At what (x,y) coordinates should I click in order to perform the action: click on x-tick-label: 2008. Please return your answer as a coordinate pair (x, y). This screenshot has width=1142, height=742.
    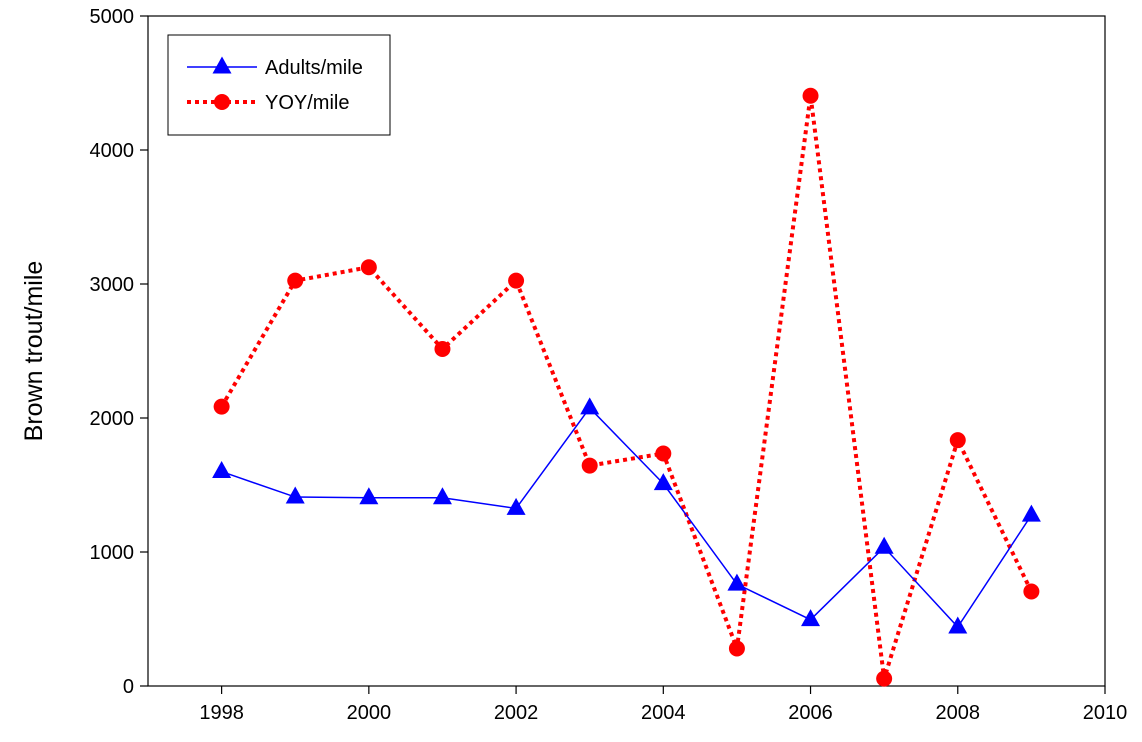
    Looking at the image, I should click on (958, 713).